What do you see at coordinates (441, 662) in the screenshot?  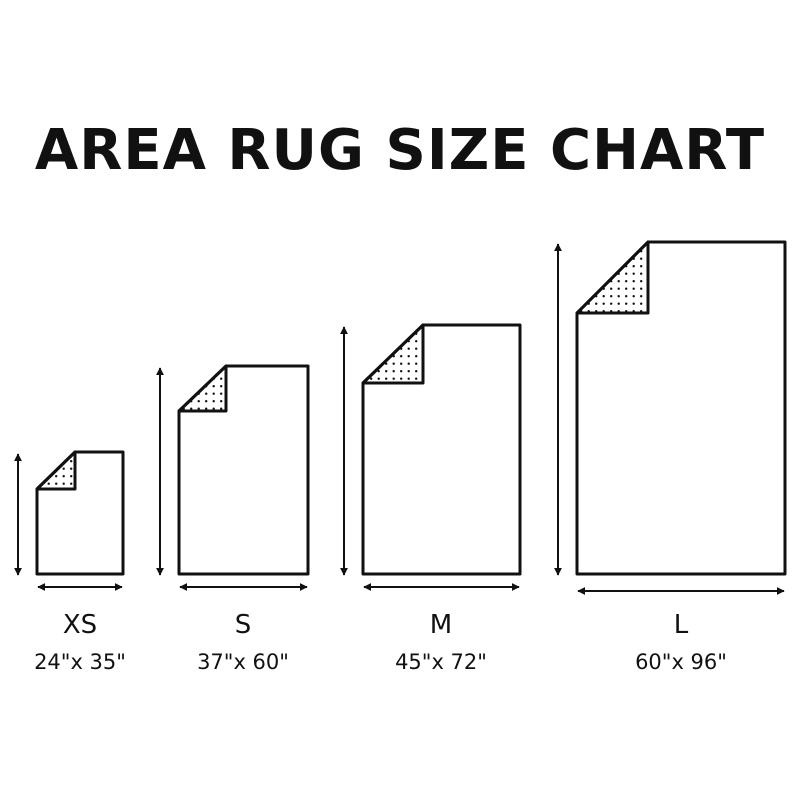 I see `dimensions-m: 45"x 72"` at bounding box center [441, 662].